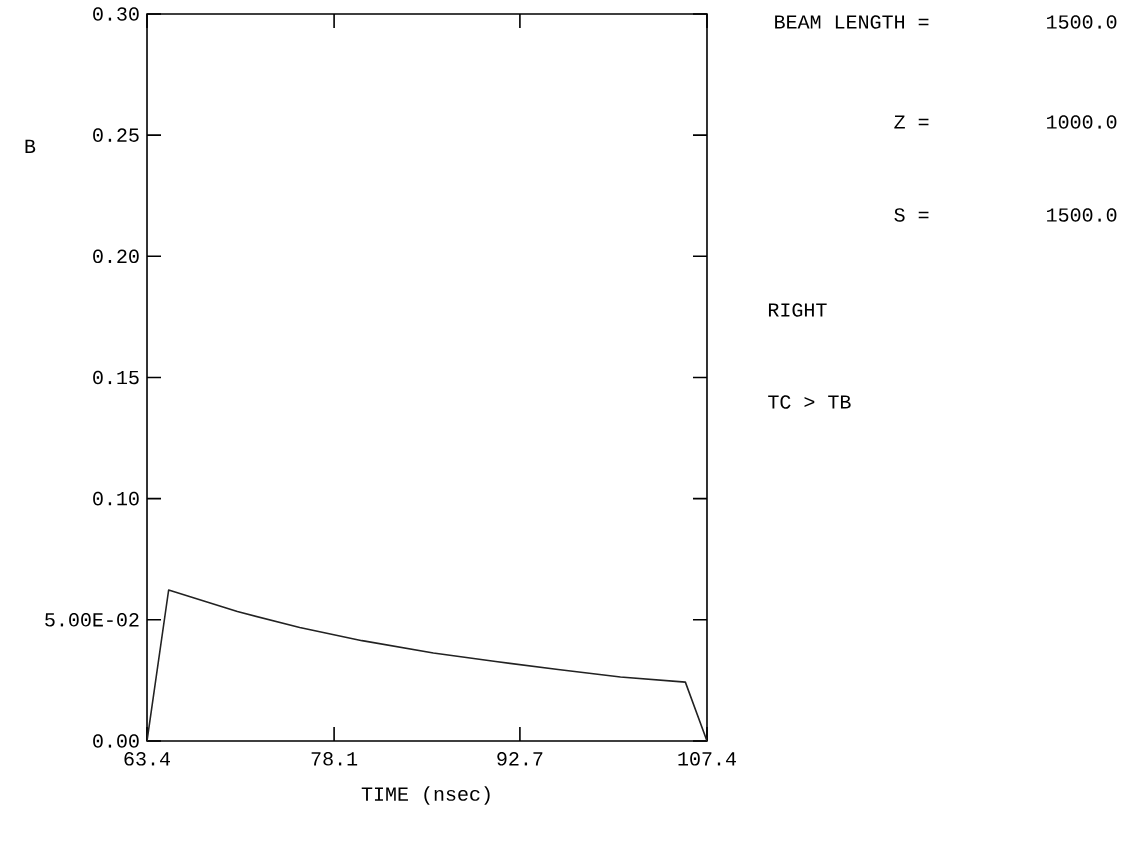 This screenshot has height=850, width=1134. What do you see at coordinates (92, 620) in the screenshot?
I see `y-tick-label: 5.00E-02` at bounding box center [92, 620].